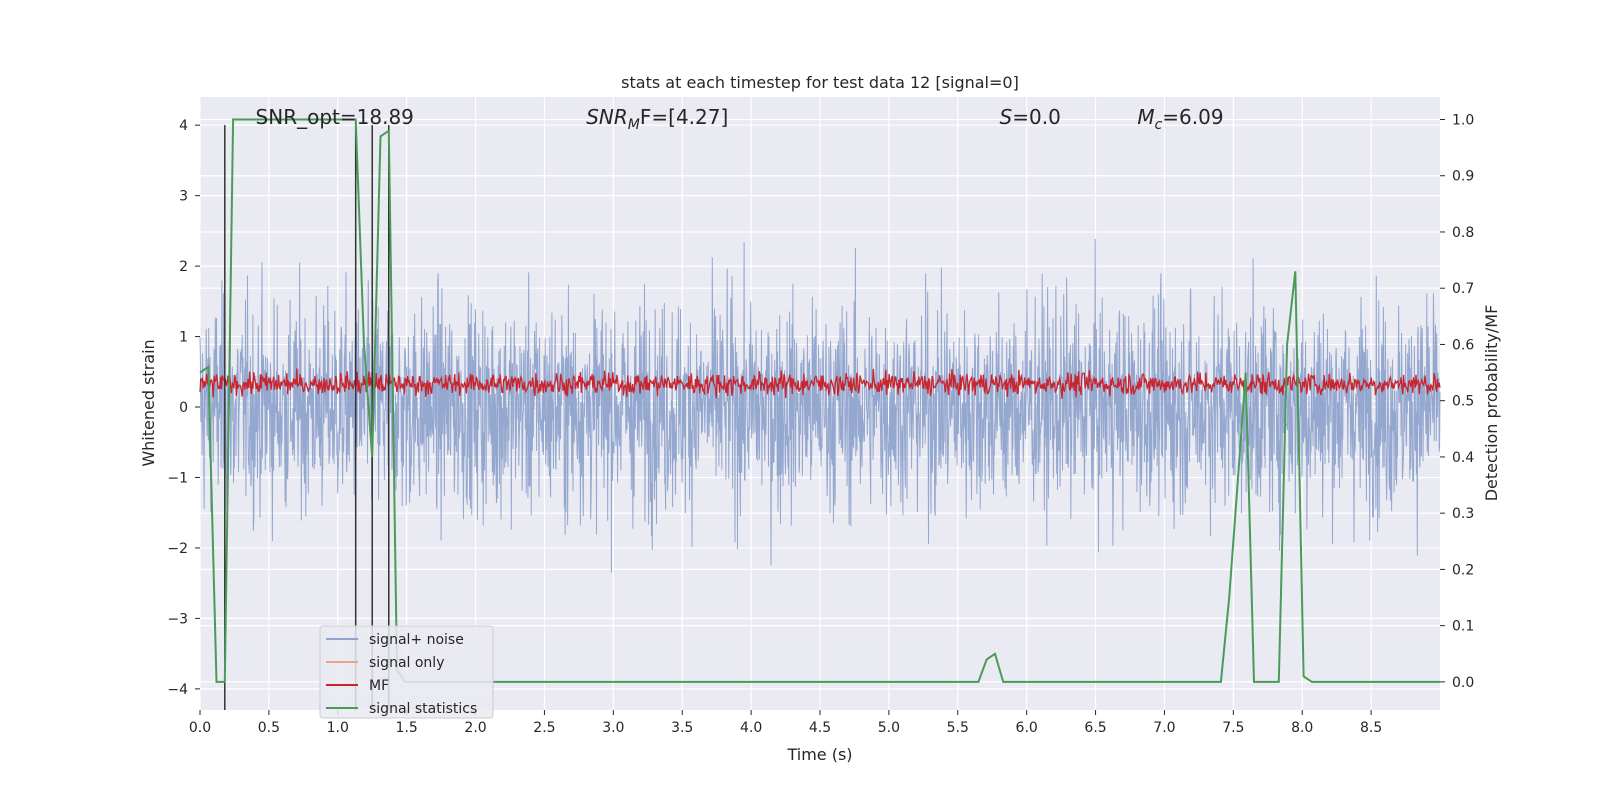  What do you see at coordinates (634, 125) in the screenshot?
I see `annotation-sub: M` at bounding box center [634, 125].